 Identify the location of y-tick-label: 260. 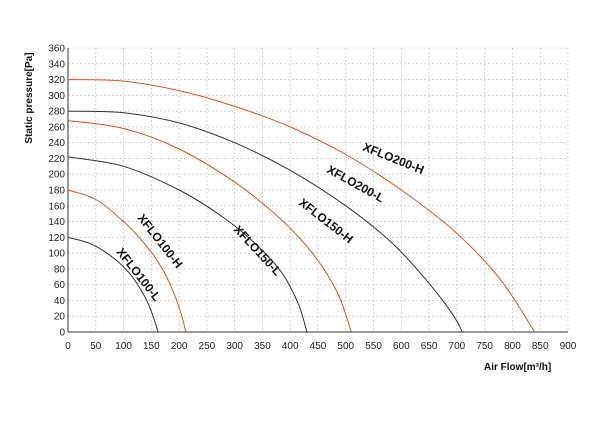
(56, 127).